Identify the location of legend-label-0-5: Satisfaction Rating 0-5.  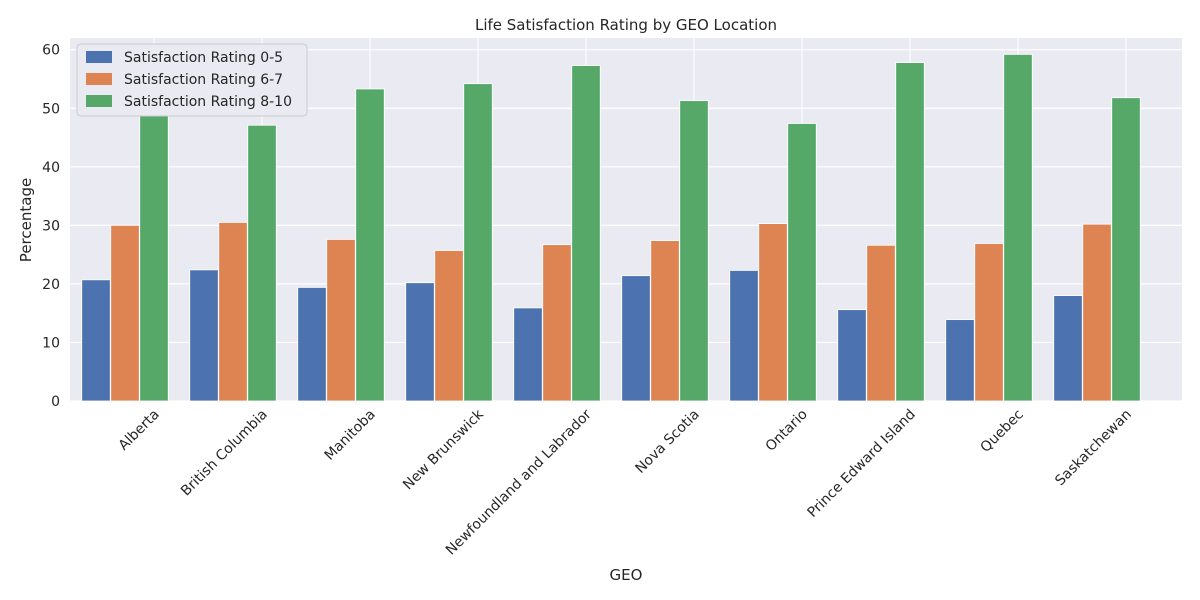
(203, 58).